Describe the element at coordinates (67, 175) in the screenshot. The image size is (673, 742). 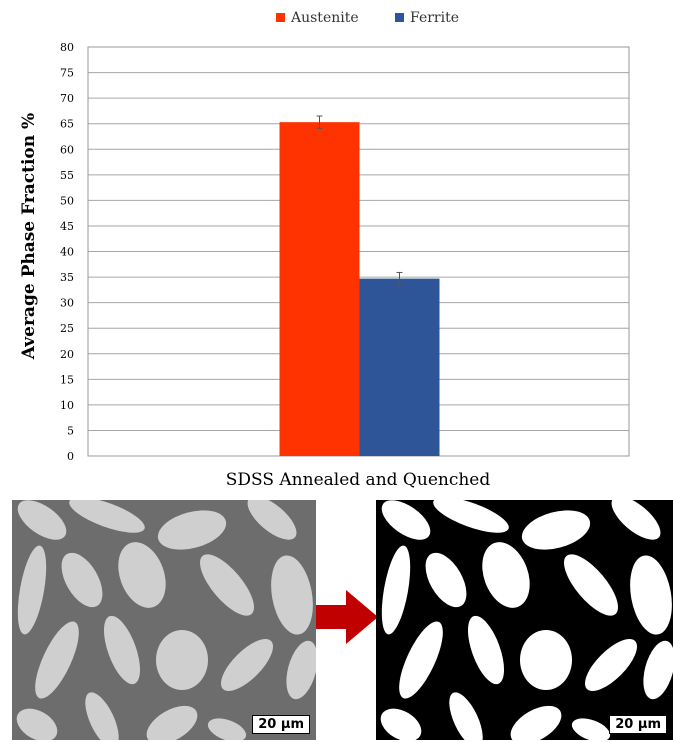
I see `y-tick-label: 55` at that location.